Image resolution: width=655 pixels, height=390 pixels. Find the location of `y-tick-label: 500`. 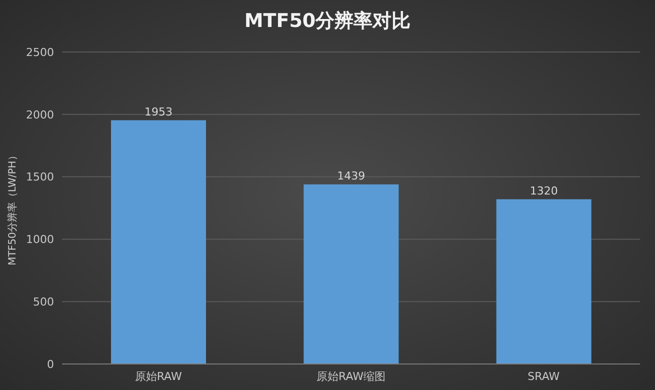

y-tick-label: 500 is located at coordinates (43, 302).